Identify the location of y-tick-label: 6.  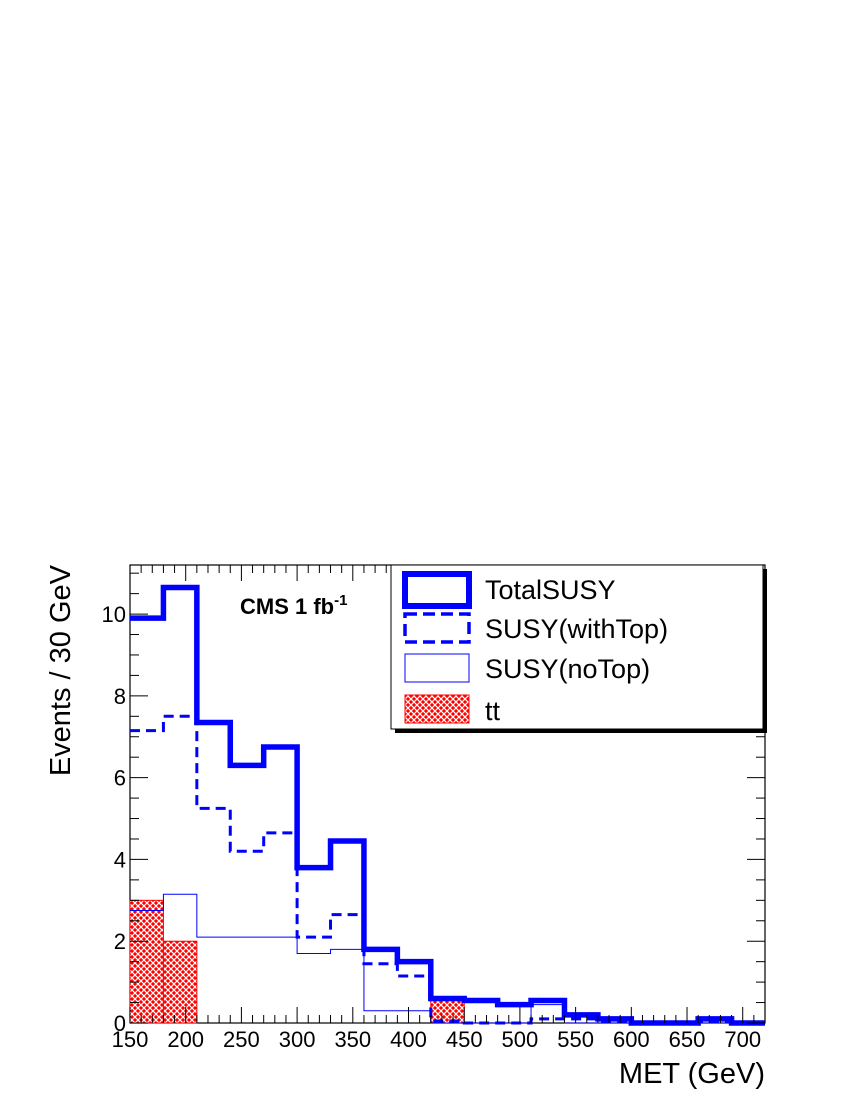
(120, 778).